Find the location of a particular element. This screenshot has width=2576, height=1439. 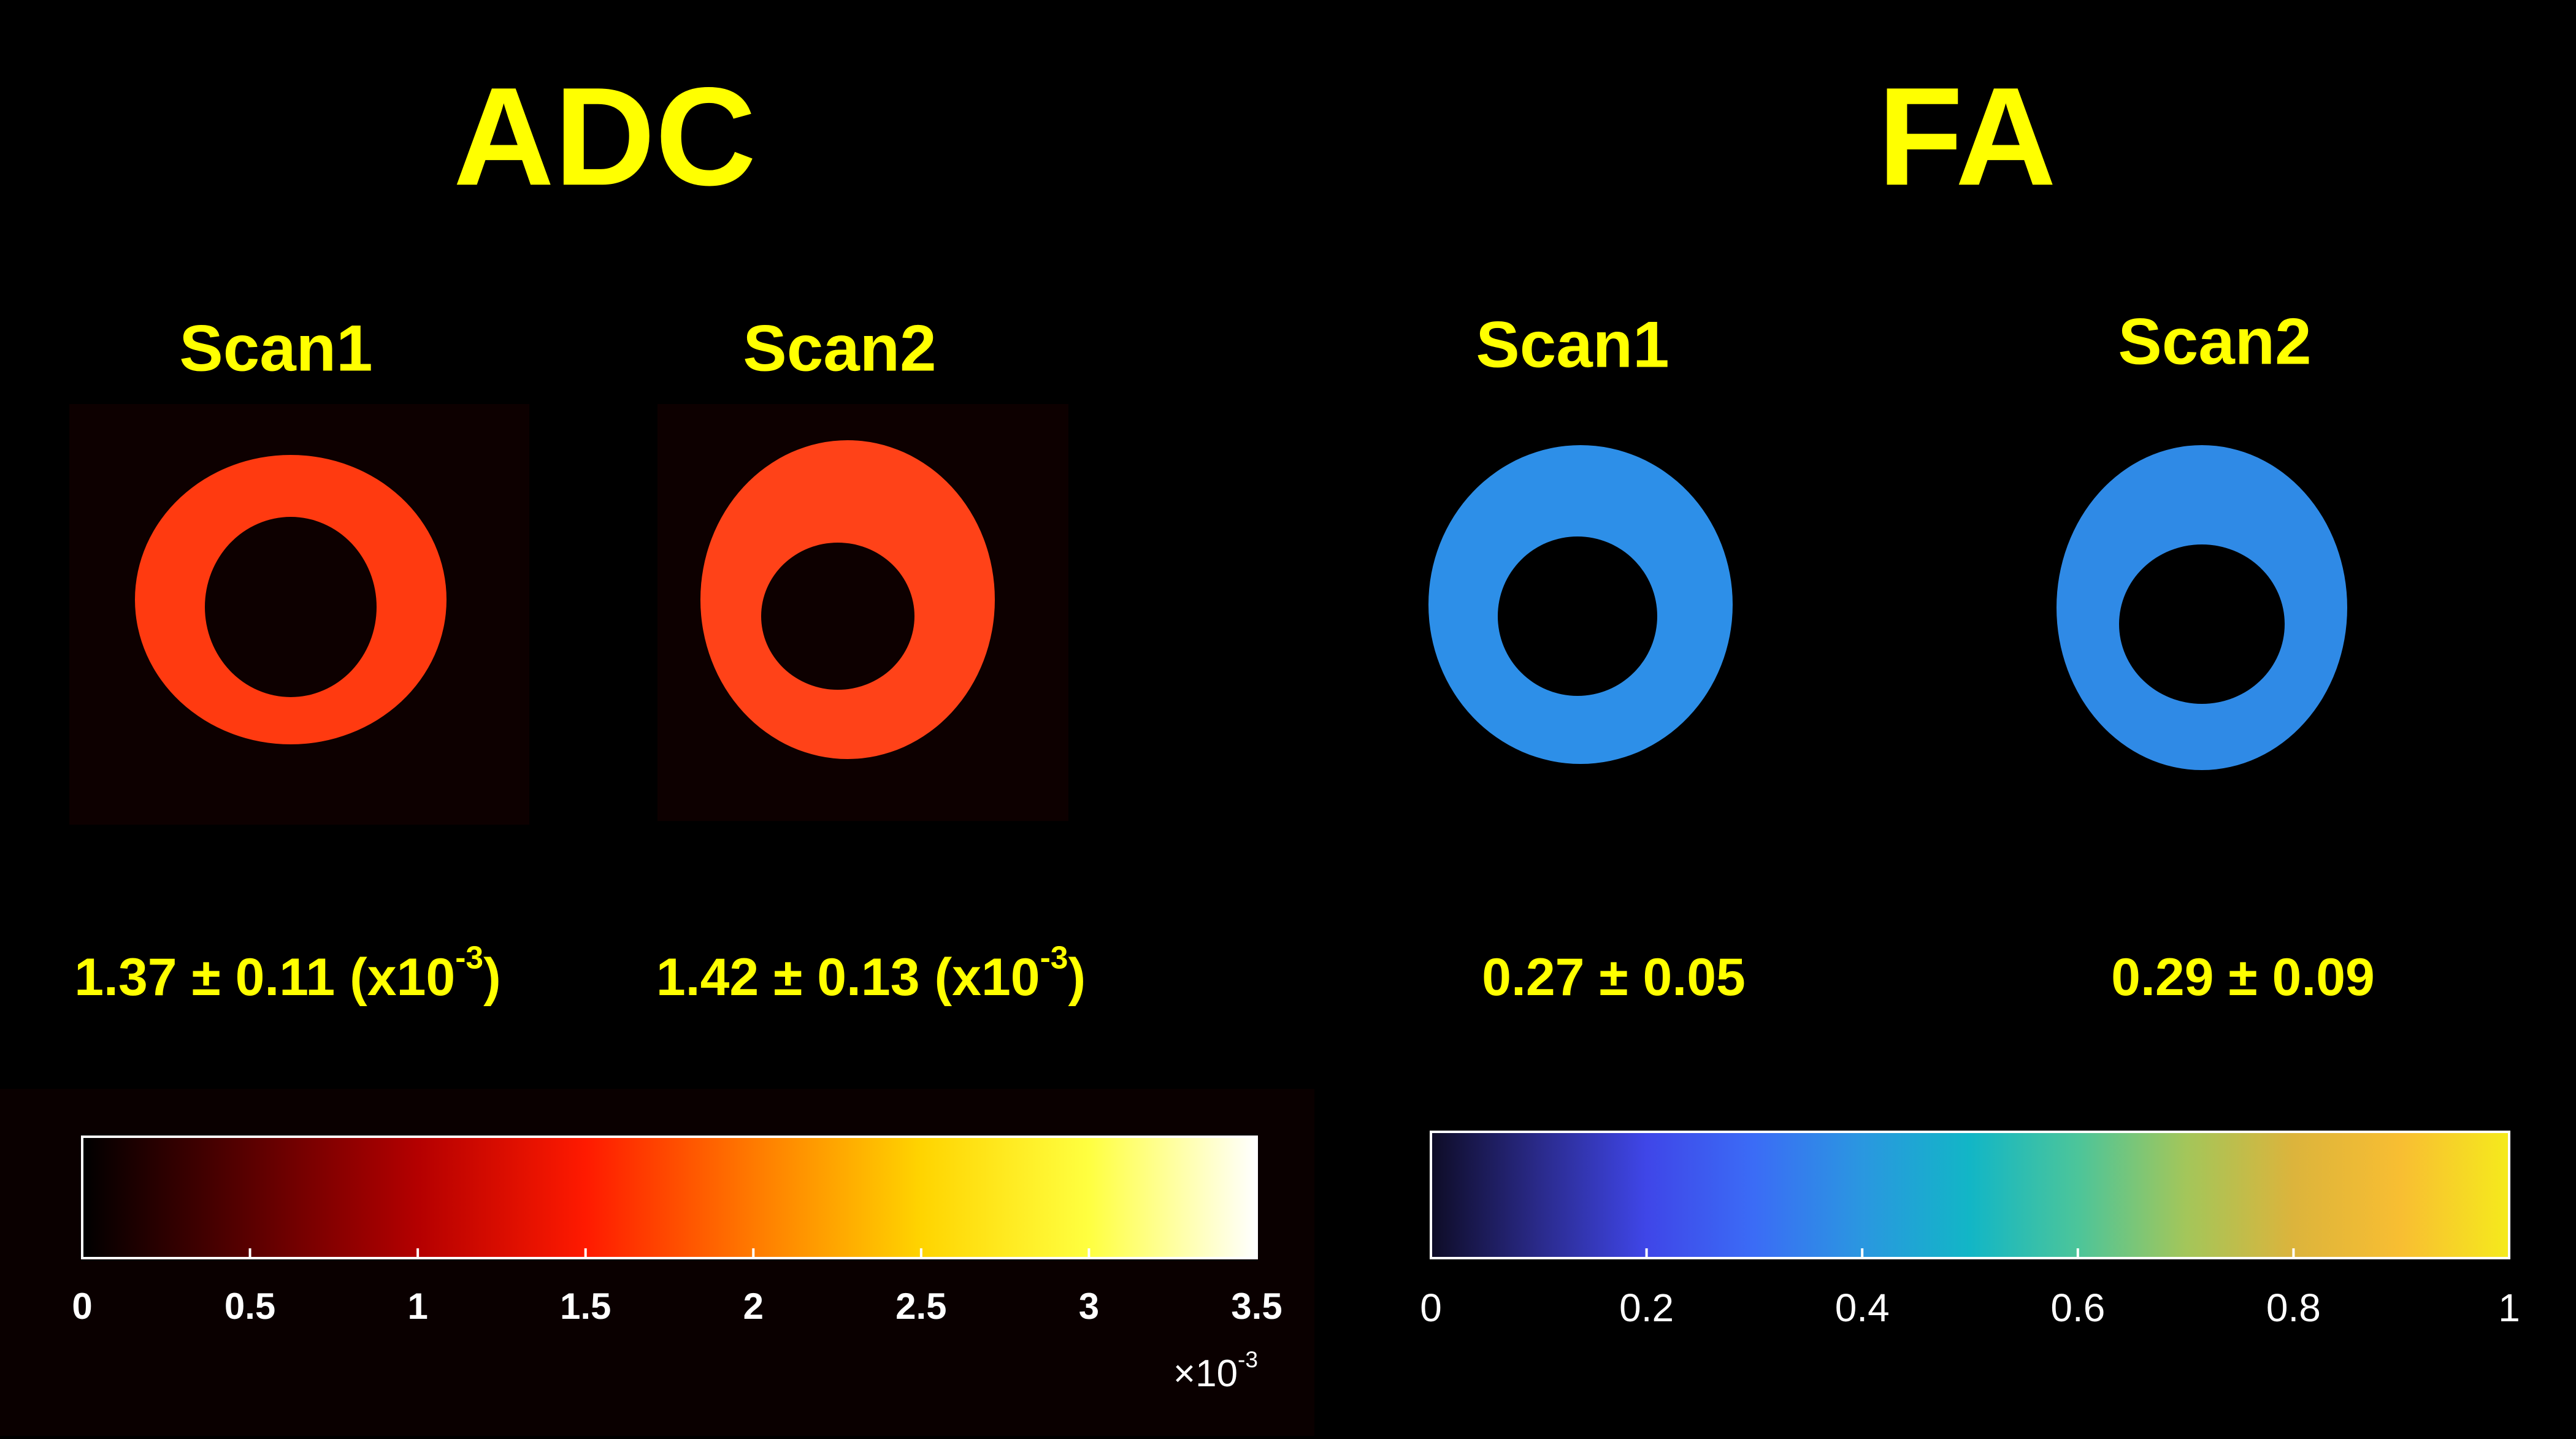

text-part: 1.42 ± 0.13 (x10 is located at coordinates (848, 978).